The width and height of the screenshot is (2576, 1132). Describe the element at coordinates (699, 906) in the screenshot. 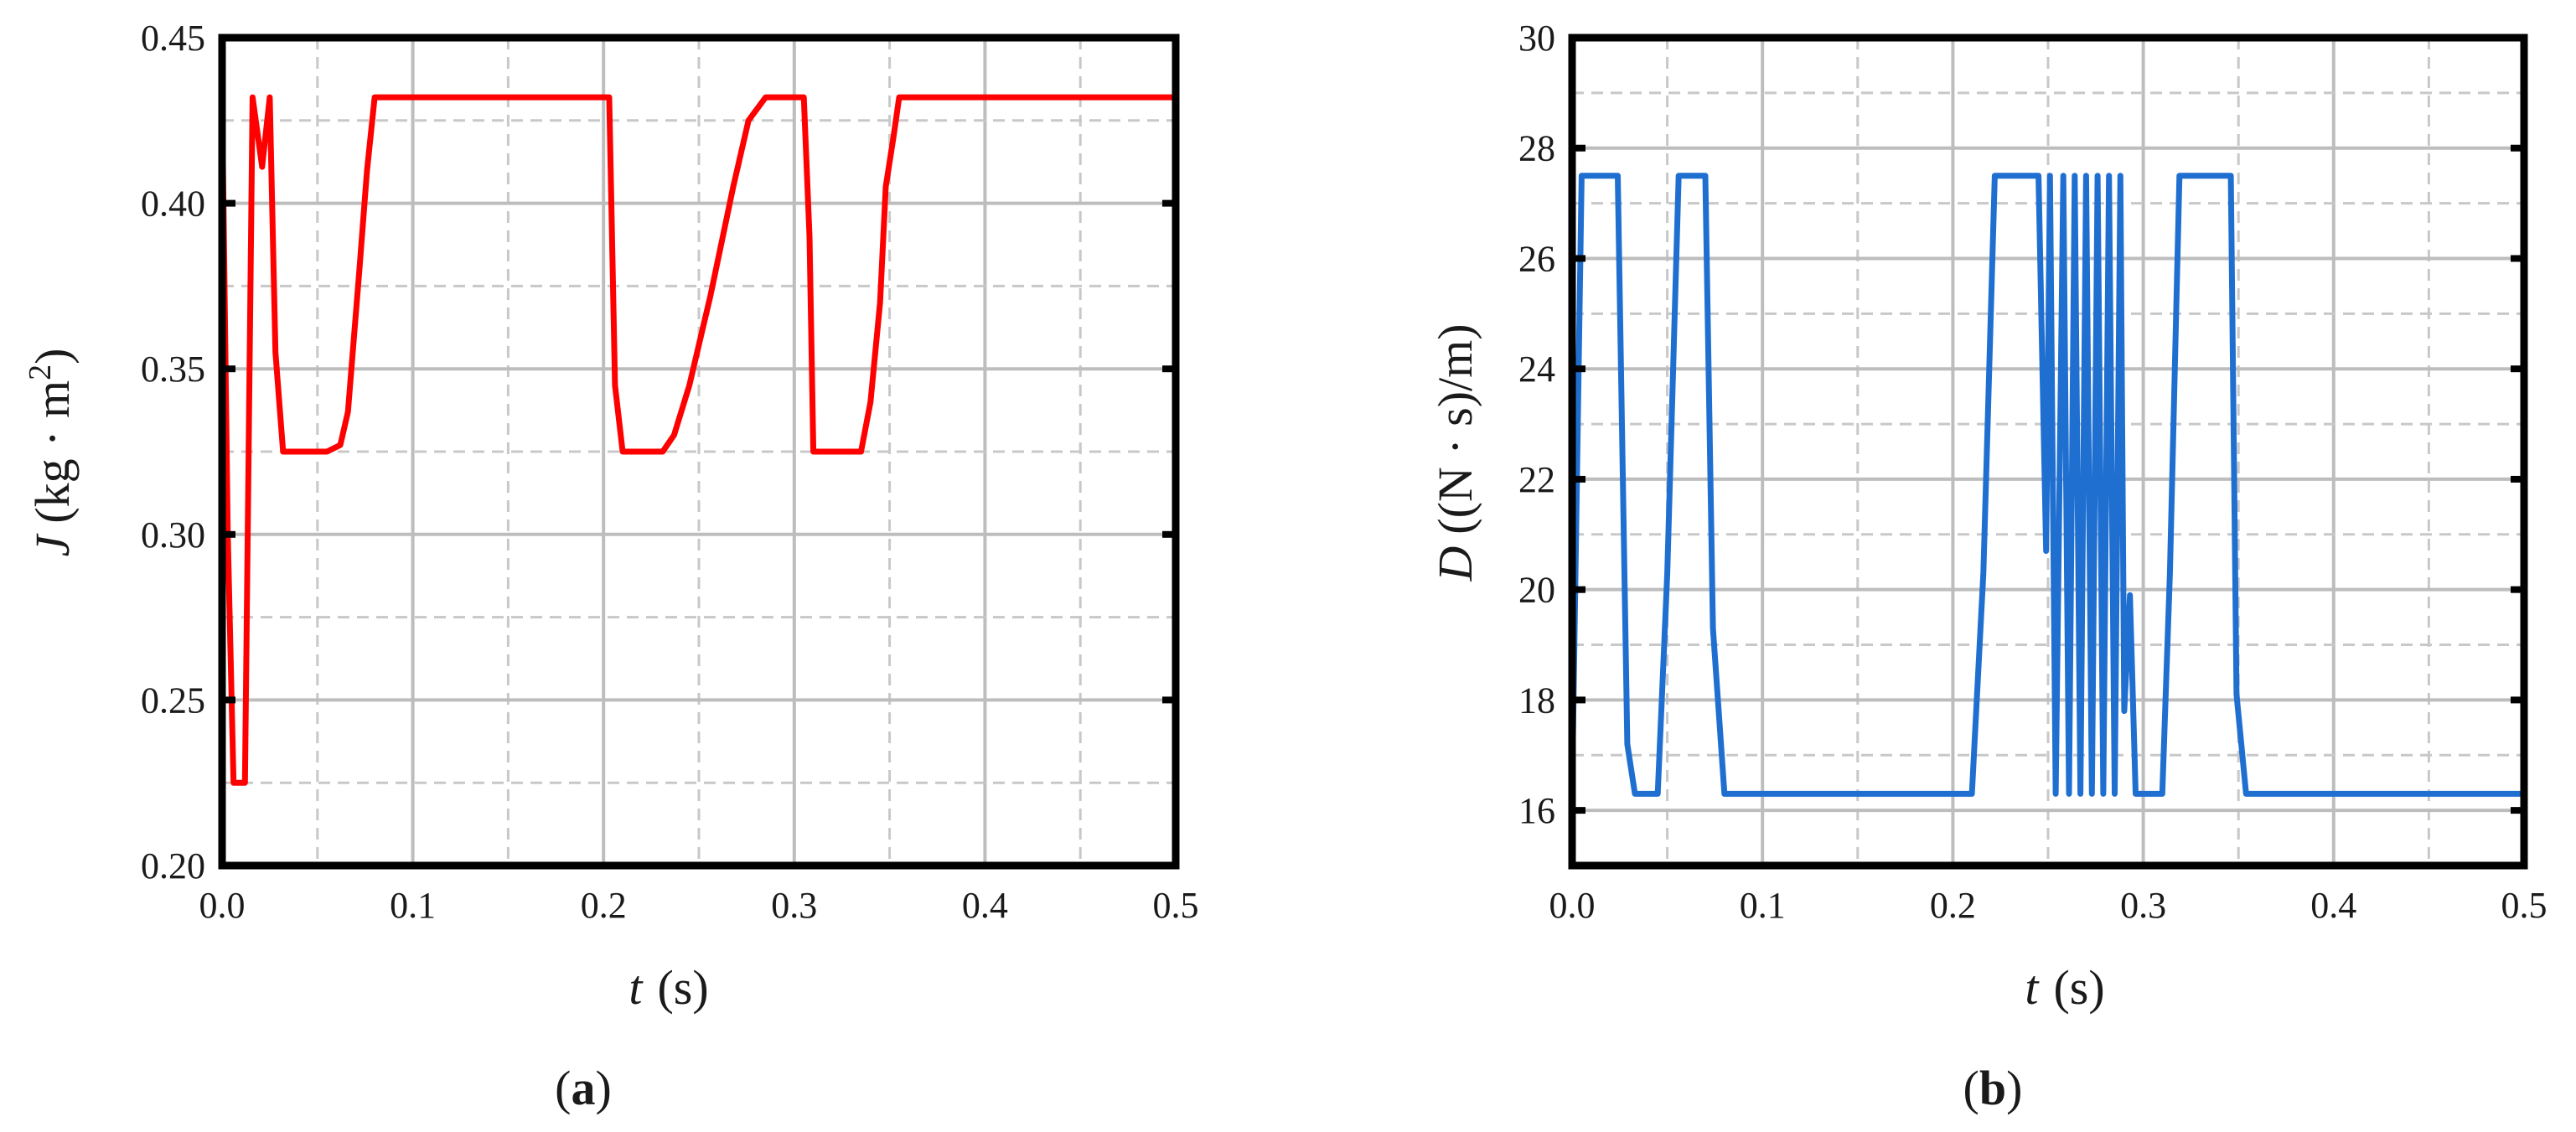

I see `x-tick-labels-a: 0.0 0.1 0.2 0.3 0.4 0.5` at that location.